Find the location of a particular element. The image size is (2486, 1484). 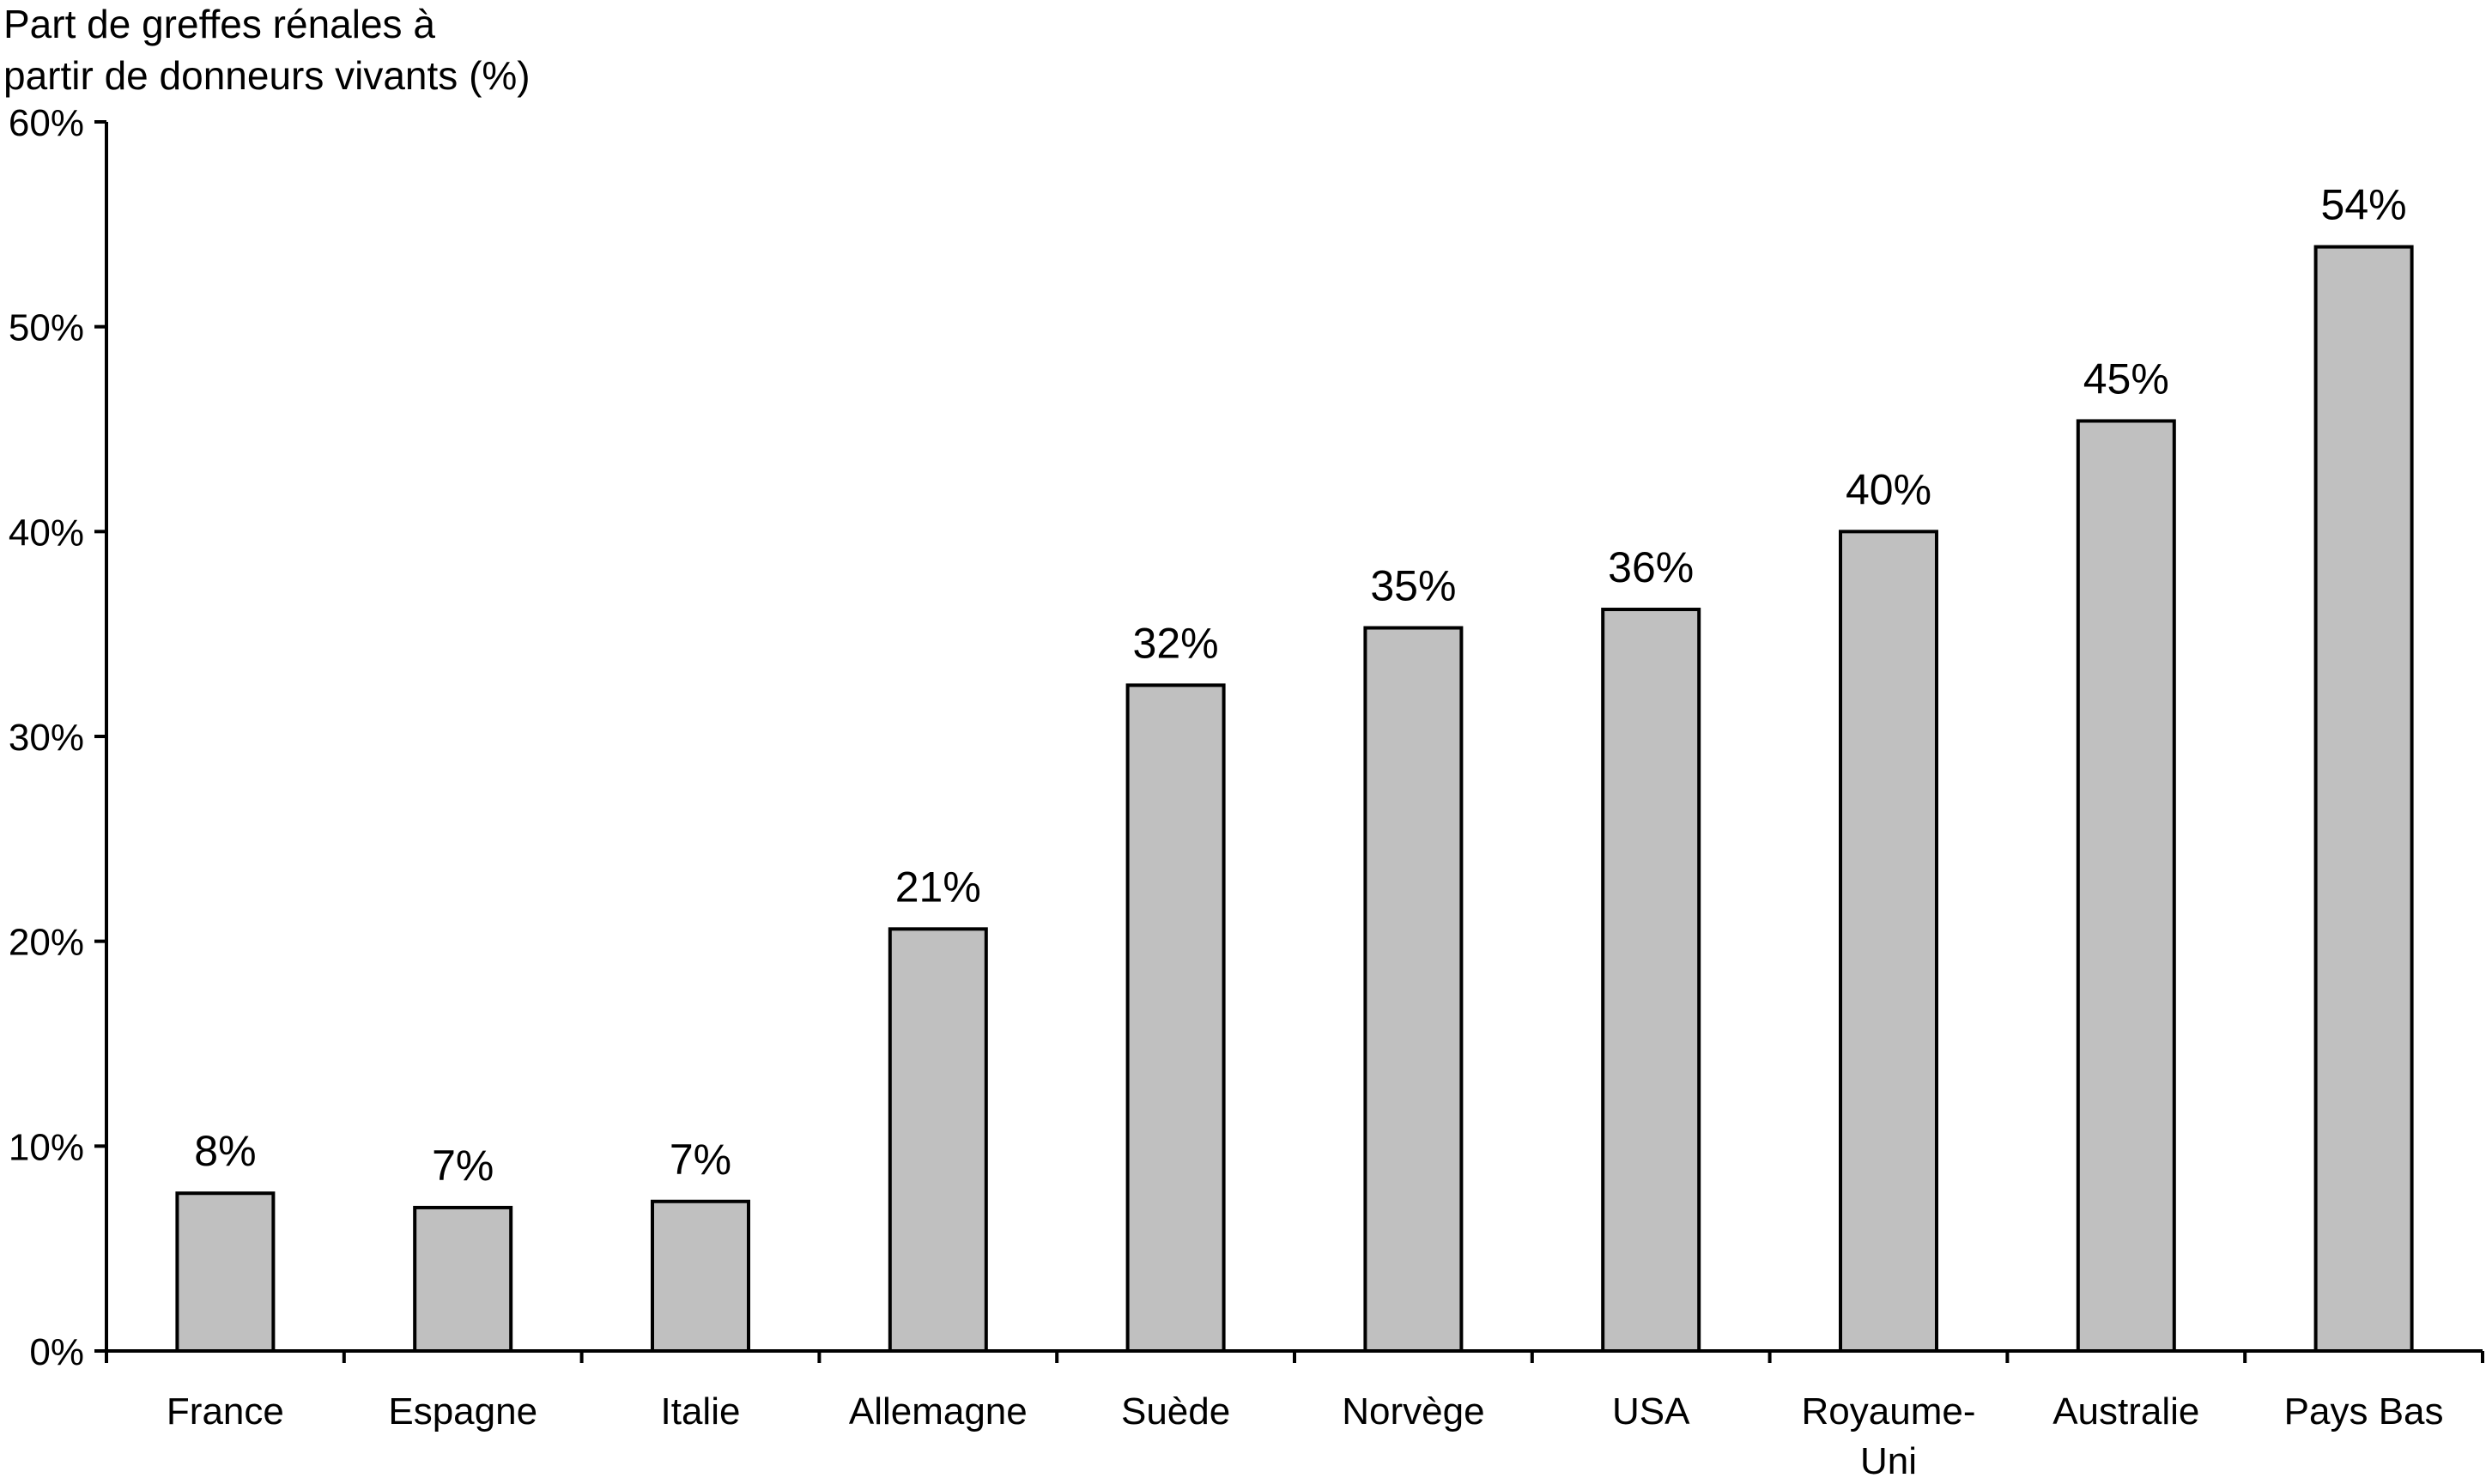

y-axis-title-line-1: Part de greffes rénales à is located at coordinates (219, 24).